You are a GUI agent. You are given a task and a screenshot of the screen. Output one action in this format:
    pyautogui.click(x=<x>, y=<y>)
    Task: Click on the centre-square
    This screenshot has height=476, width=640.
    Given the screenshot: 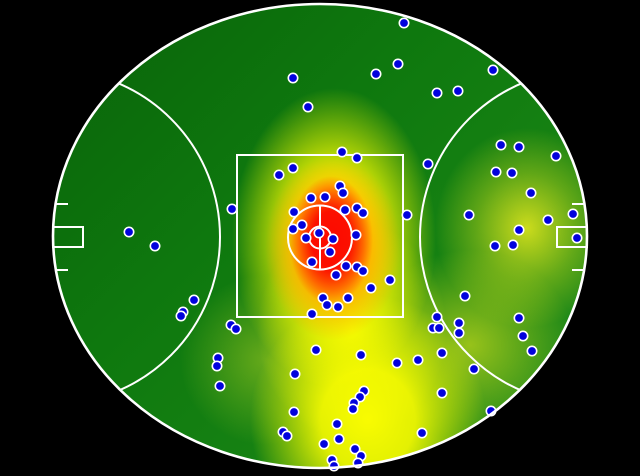 What is the action you would take?
    pyautogui.click(x=320, y=236)
    